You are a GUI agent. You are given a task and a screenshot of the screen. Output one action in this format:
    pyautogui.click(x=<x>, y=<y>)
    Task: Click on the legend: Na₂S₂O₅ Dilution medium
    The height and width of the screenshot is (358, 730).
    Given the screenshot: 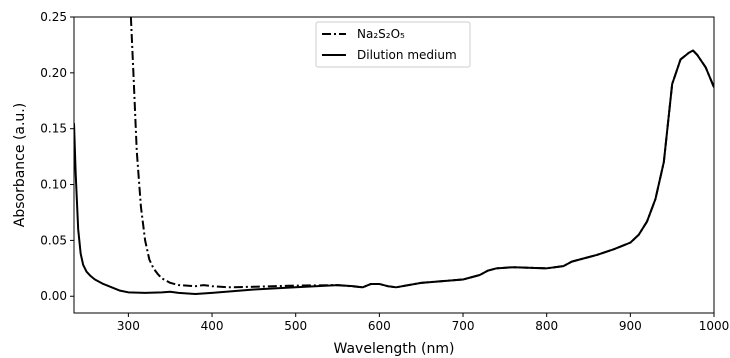 What is the action you would take?
    pyautogui.click(x=393, y=44)
    